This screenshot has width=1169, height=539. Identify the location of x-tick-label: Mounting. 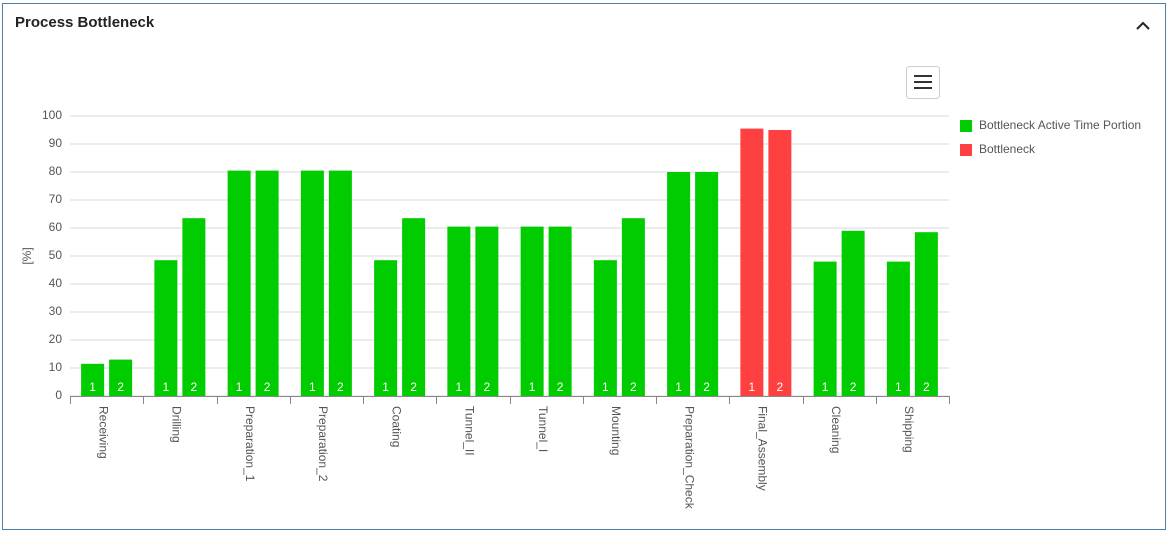
(616, 430).